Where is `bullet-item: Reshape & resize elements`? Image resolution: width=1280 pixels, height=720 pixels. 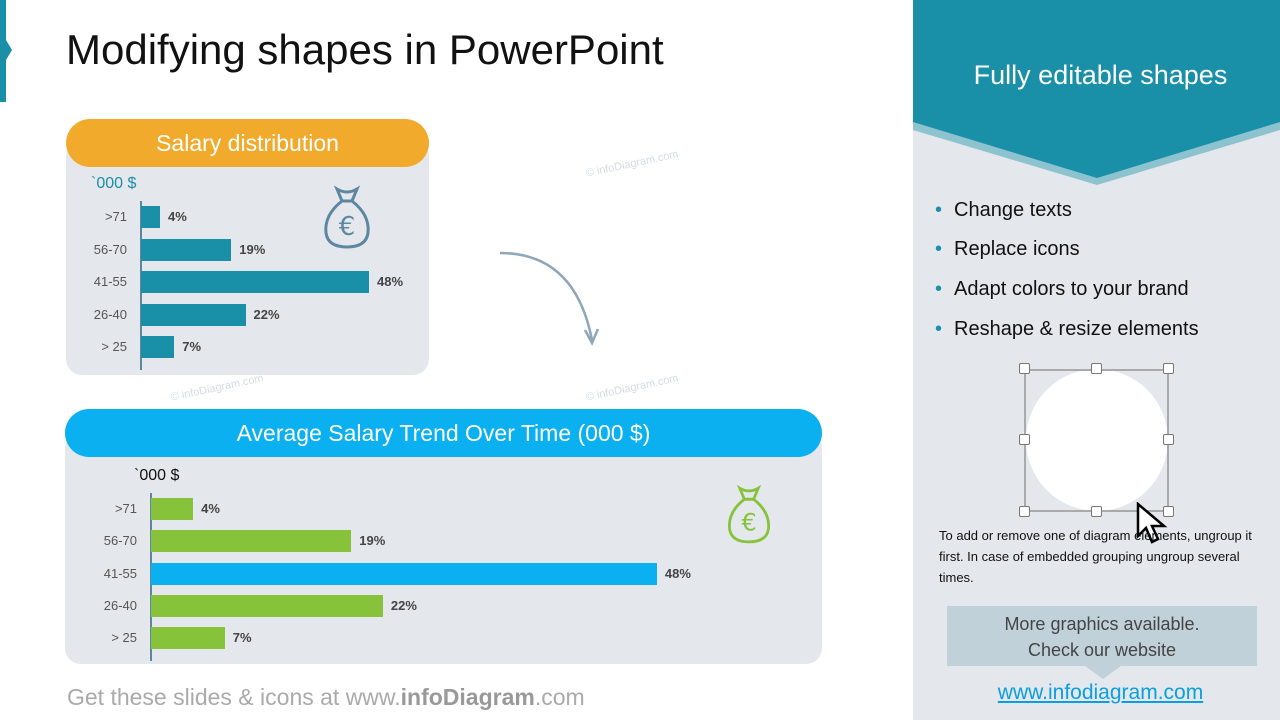 bullet-item: Reshape & resize elements is located at coordinates (1067, 329).